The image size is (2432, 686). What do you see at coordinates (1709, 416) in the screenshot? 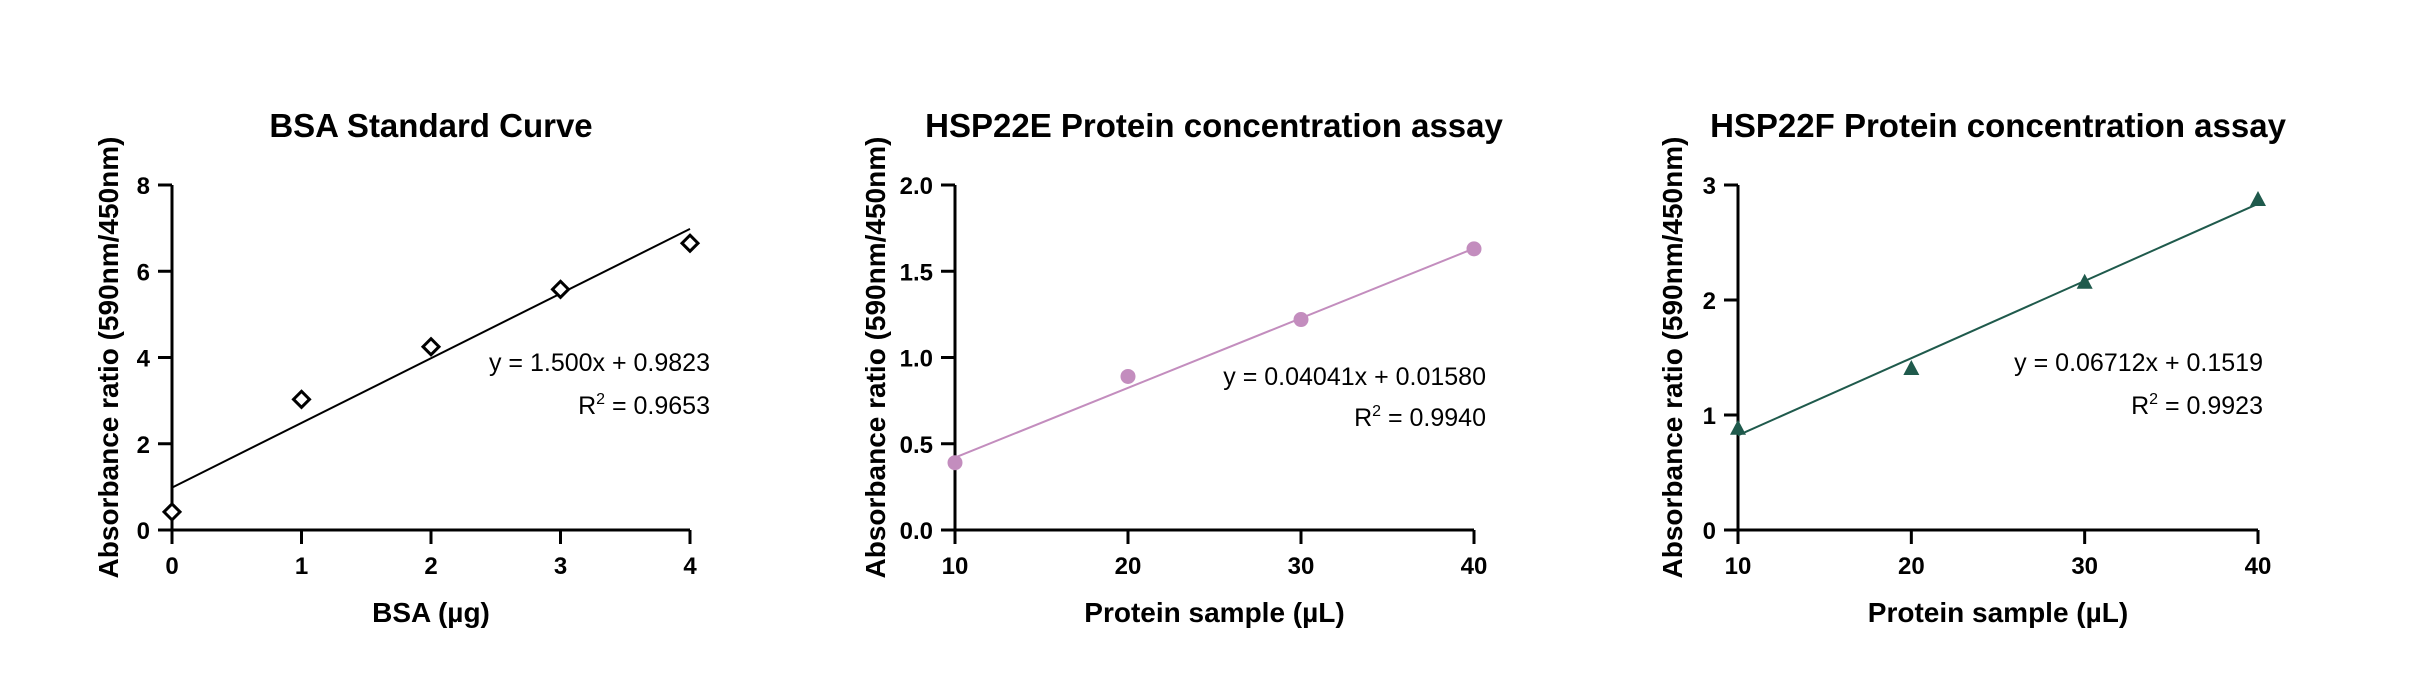
I see `y-tick-label: 1` at bounding box center [1709, 416].